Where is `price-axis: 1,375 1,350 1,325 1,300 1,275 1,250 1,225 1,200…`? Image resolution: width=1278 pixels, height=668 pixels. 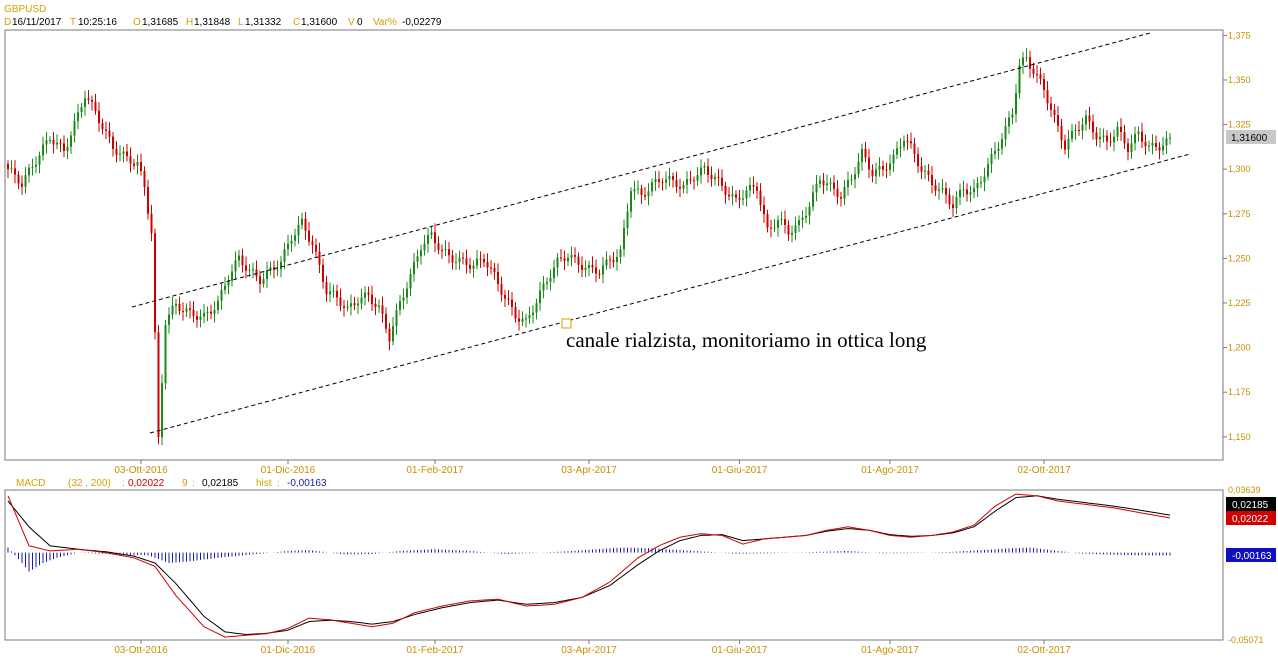 price-axis: 1,375 1,350 1,325 1,300 1,275 1,250 1,225 1,200… is located at coordinates (1237, 236).